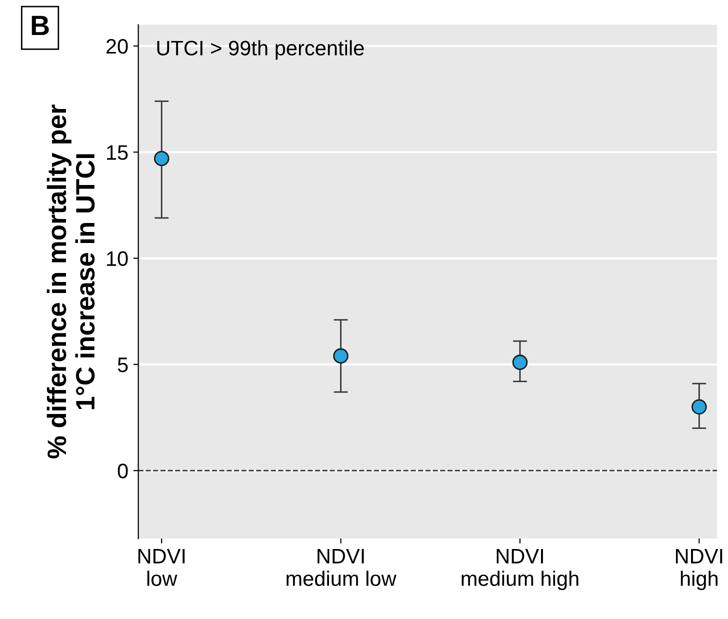 The height and width of the screenshot is (619, 728). I want to click on x-tick-label: NDVI medium low, so click(341, 567).